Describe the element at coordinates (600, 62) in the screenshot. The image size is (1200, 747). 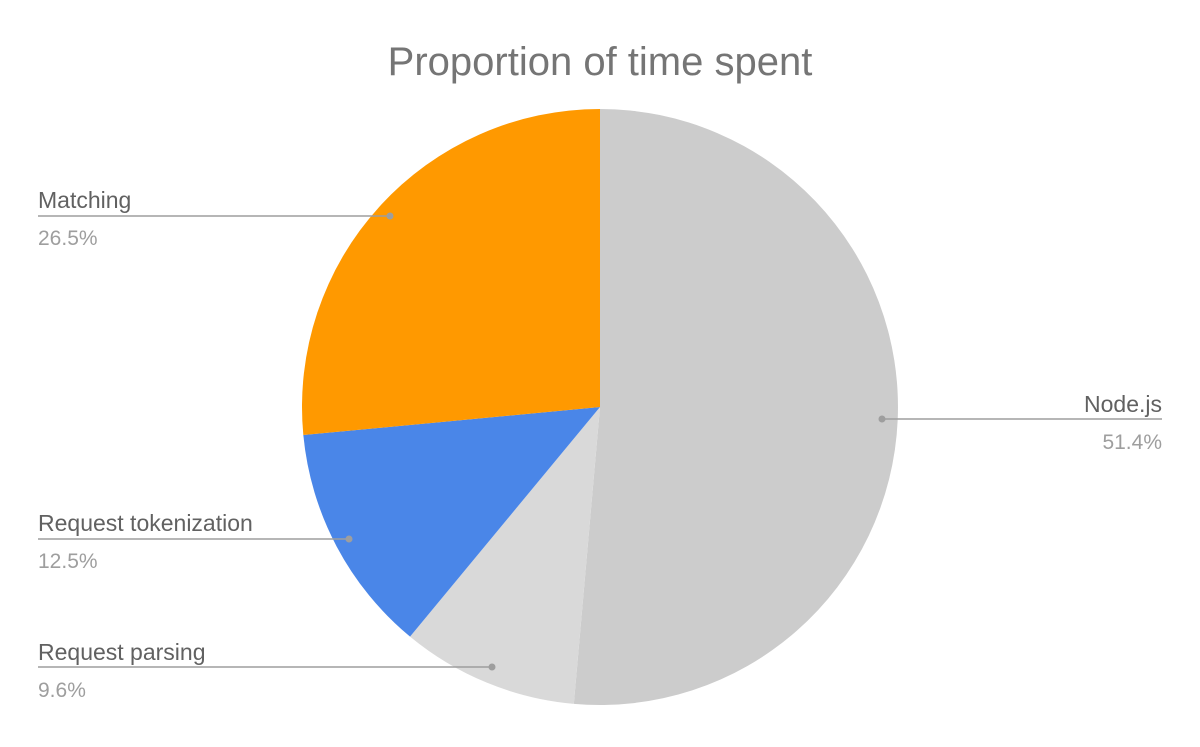
I see `chart-title: Proportion of time spent` at that location.